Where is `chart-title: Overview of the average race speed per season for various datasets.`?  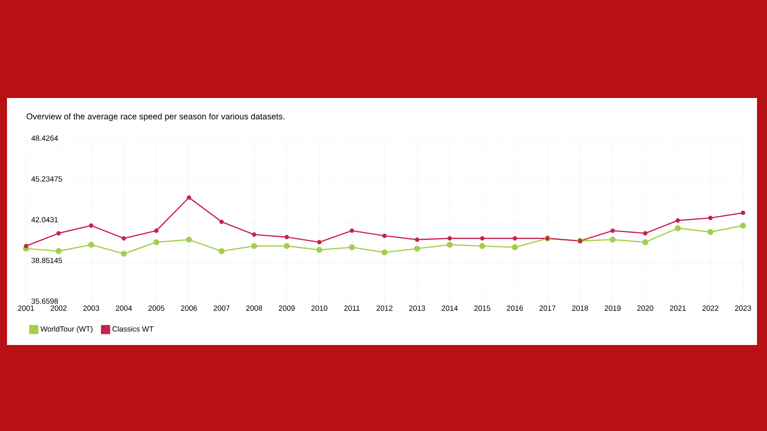 chart-title: Overview of the average race speed per season for various datasets. is located at coordinates (155, 117).